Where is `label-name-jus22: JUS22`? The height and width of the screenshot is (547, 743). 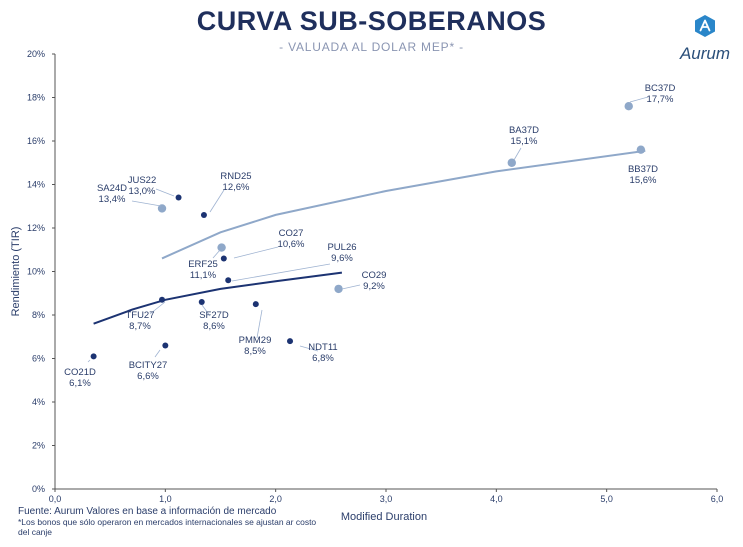 label-name-jus22: JUS22 is located at coordinates (142, 180).